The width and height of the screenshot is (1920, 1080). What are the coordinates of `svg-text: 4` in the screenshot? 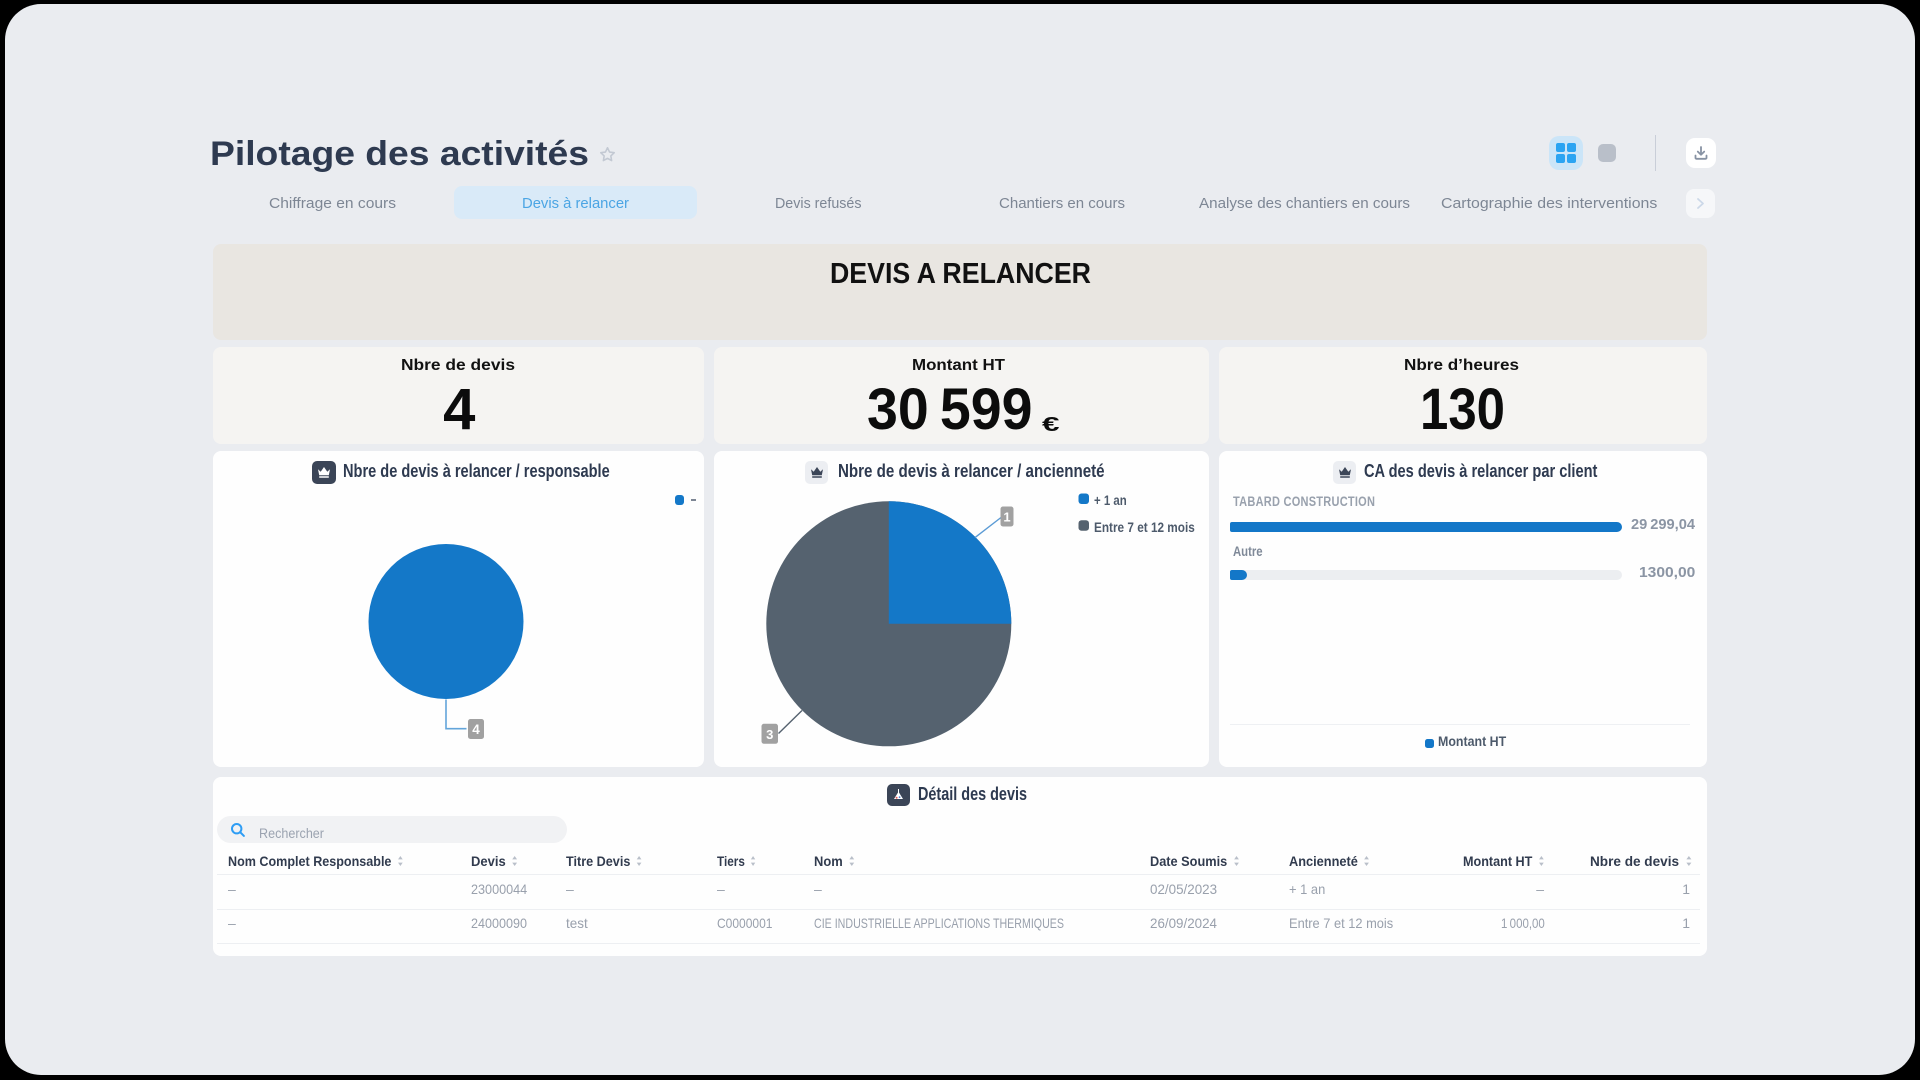 It's located at (476, 729).